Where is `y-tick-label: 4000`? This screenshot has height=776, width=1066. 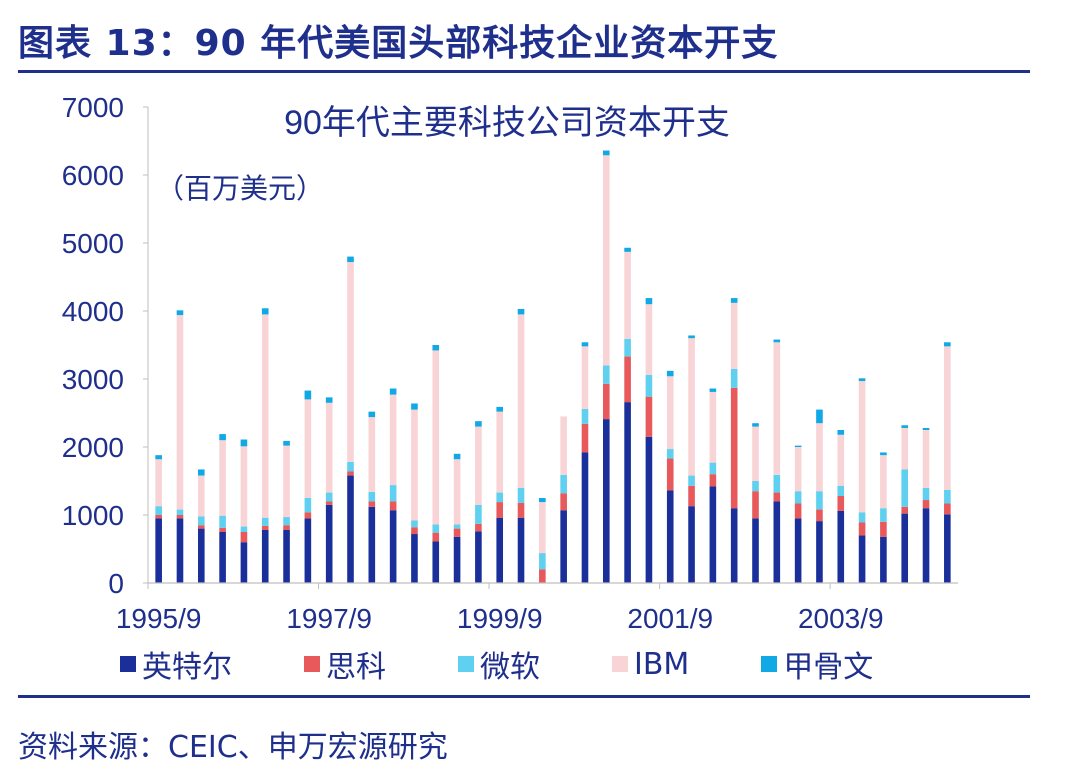 y-tick-label: 4000 is located at coordinates (93, 311).